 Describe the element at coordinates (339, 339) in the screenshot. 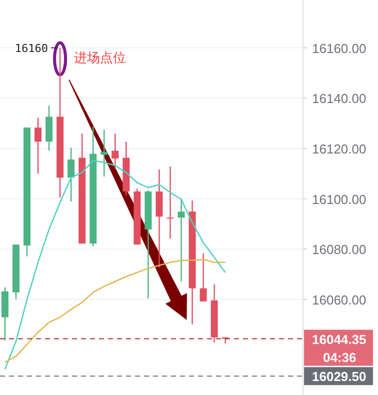

I see `ref-line-label: 16044.35` at that location.